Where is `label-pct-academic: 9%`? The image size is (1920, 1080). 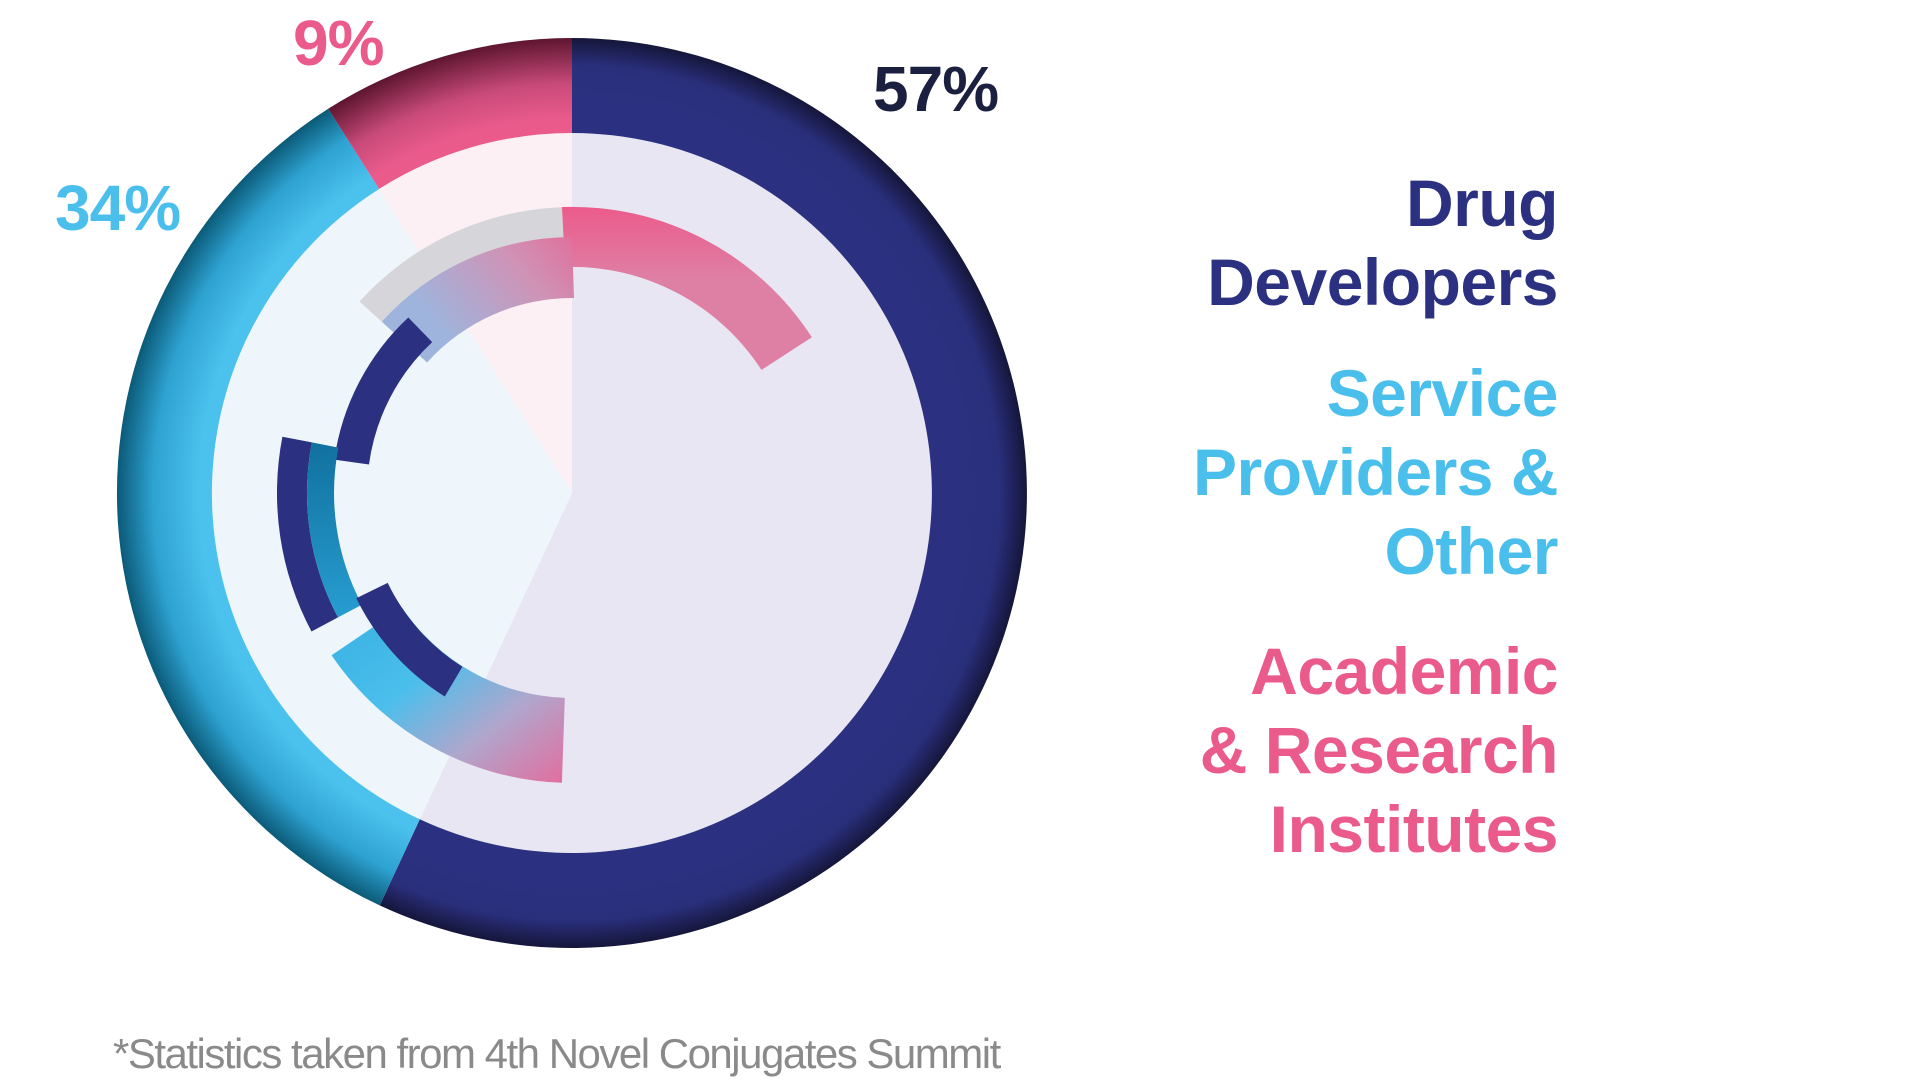
label-pct-academic: 9% is located at coordinates (338, 43).